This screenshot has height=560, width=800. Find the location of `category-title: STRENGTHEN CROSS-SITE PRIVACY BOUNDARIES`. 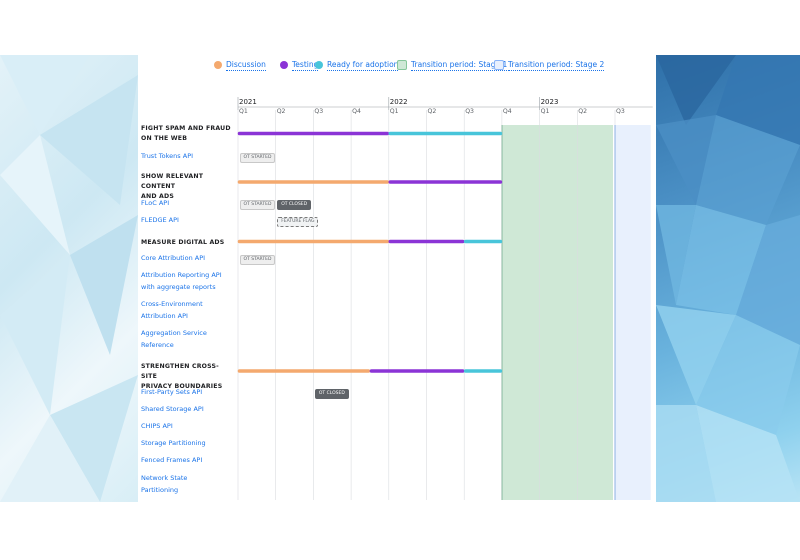

category-title: STRENGTHEN CROSS-SITE PRIVACY BOUNDARIES is located at coordinates (186, 377).